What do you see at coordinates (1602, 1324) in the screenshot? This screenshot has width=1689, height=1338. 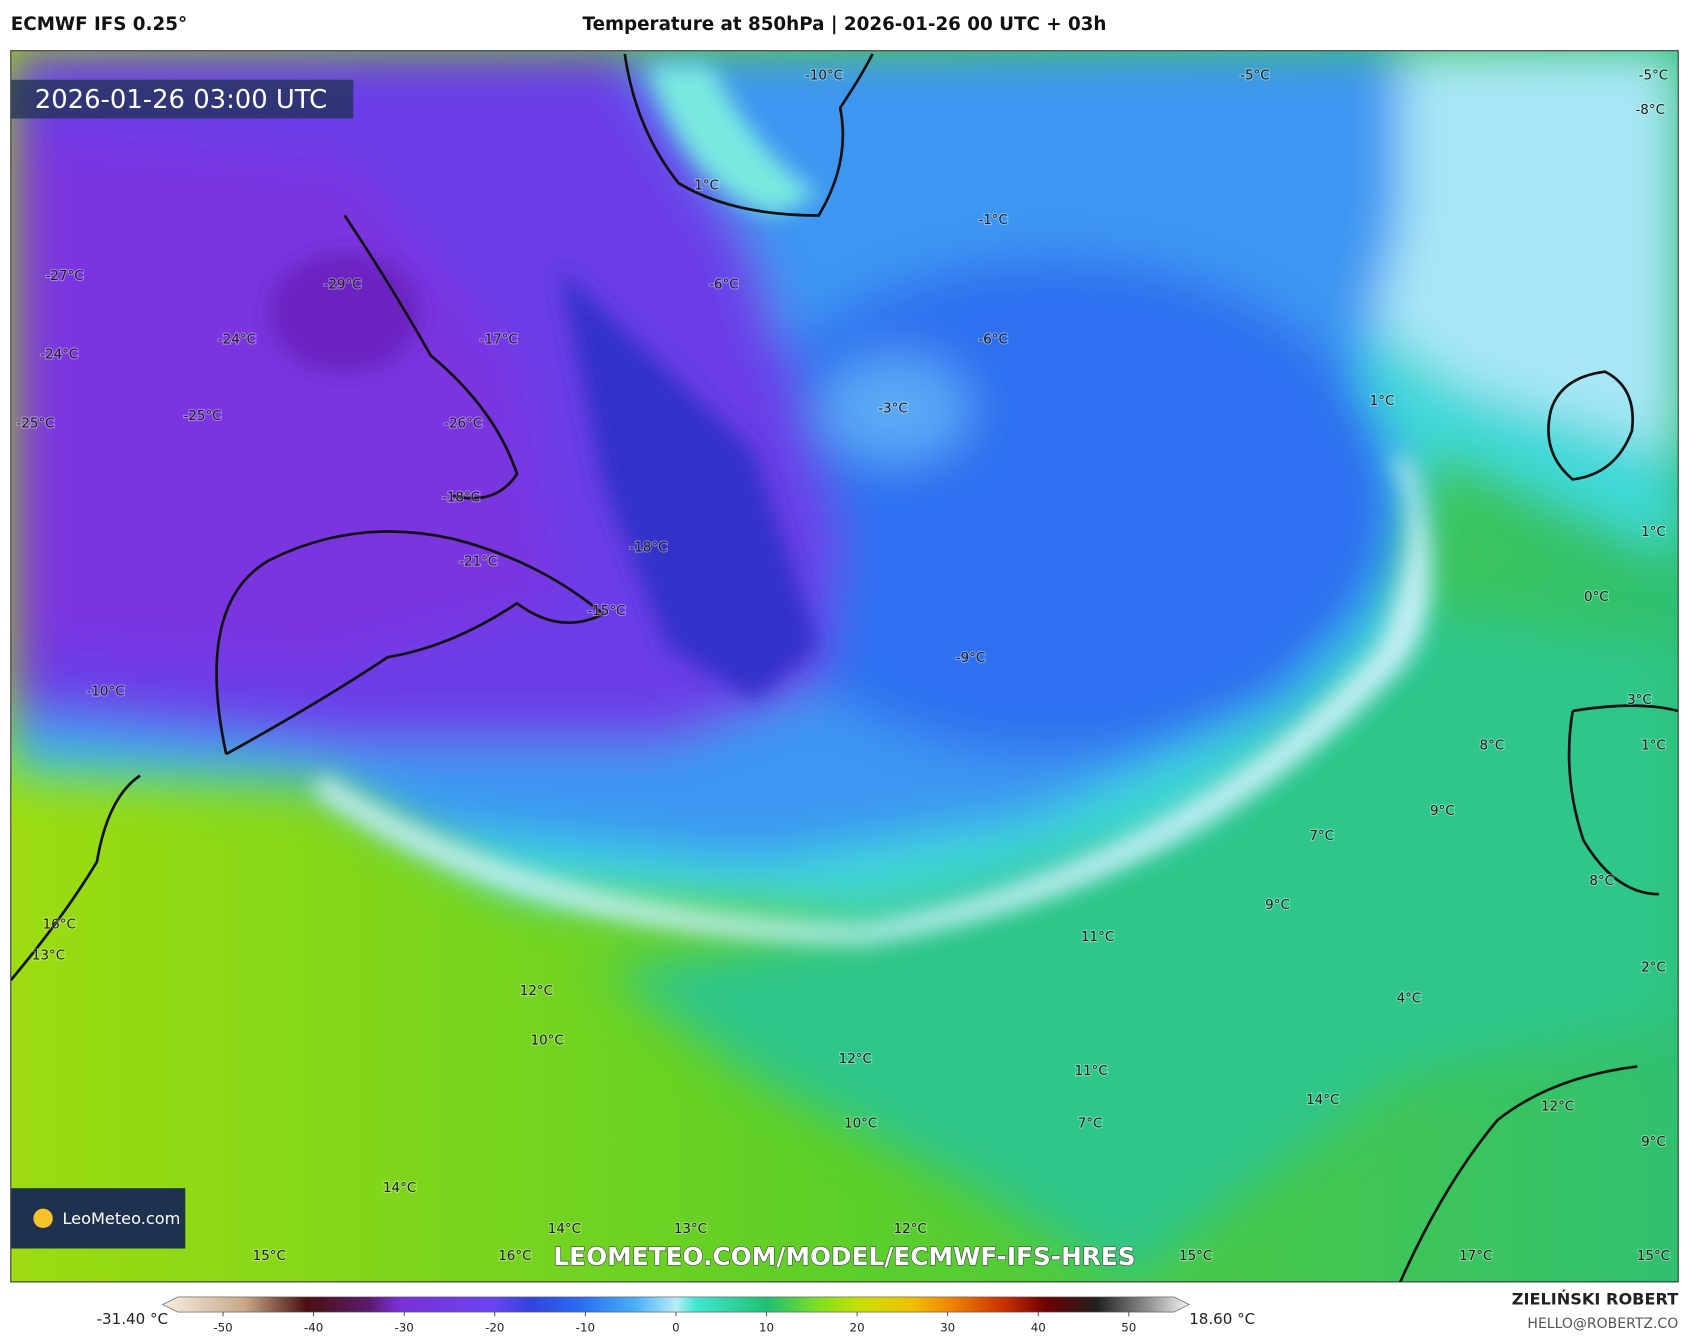 I see `email: HELLO@ROBERTZ.CO` at bounding box center [1602, 1324].